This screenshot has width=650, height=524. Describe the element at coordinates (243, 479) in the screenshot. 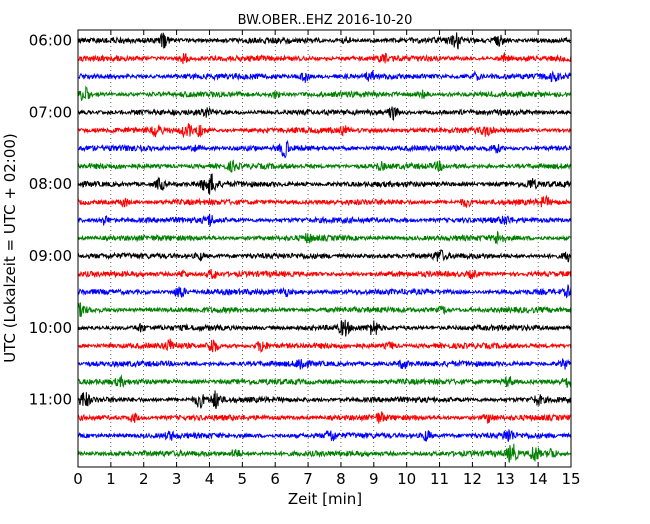

I see `x-tick-label: 5` at that location.